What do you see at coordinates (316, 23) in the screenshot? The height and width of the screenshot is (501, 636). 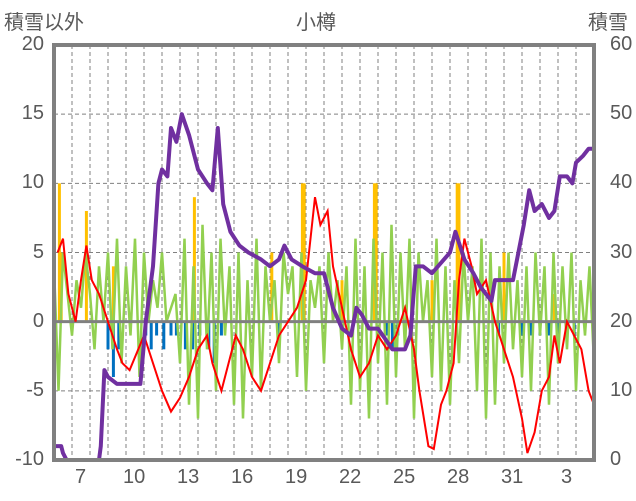 I see `chart-title: 小樽` at bounding box center [316, 23].